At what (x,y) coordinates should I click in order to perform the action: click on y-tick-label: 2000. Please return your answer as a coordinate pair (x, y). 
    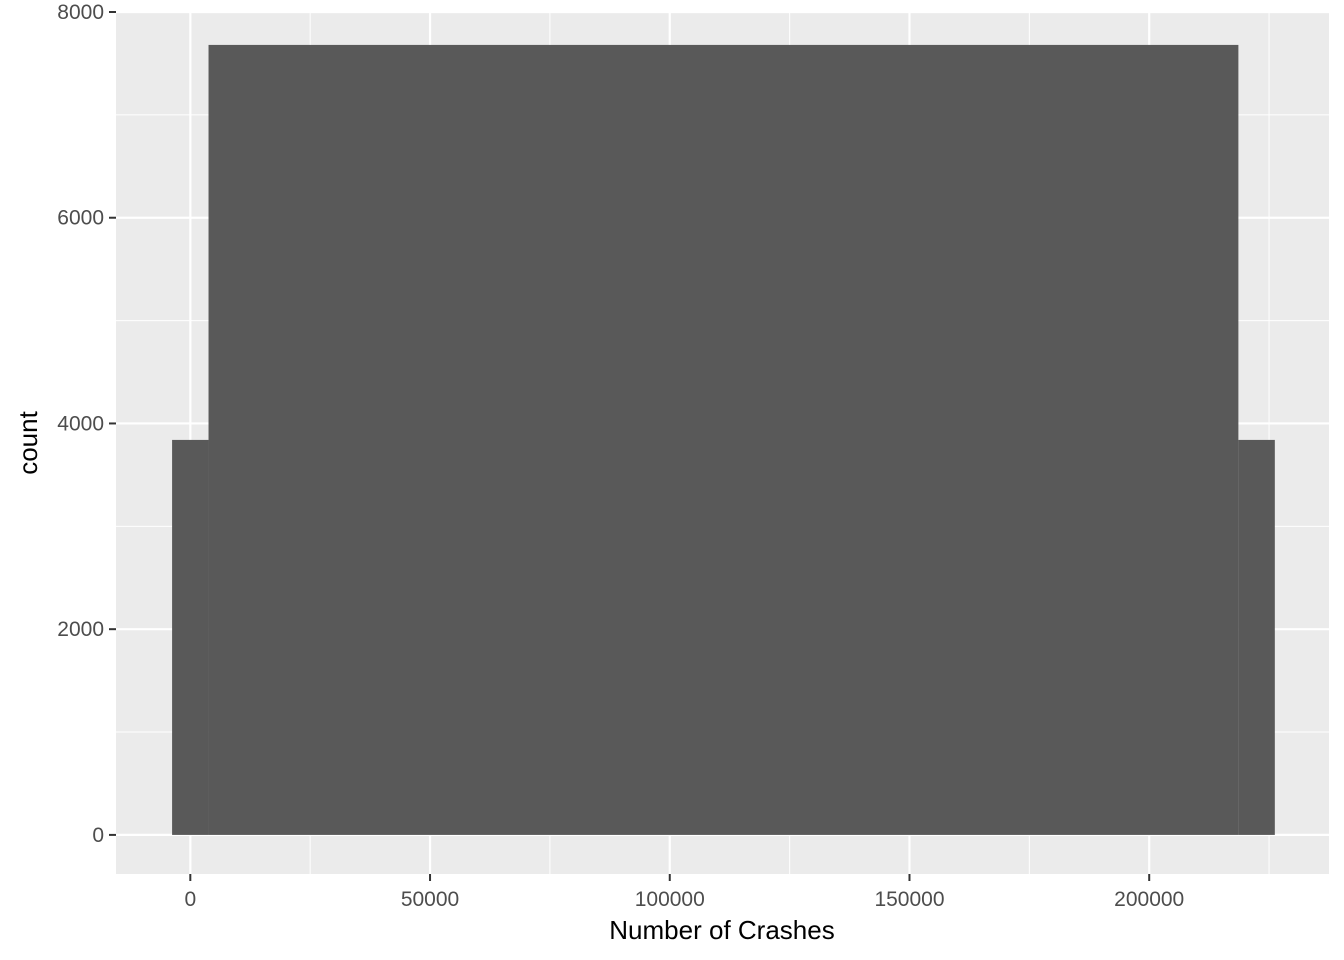
    Looking at the image, I should click on (80, 629).